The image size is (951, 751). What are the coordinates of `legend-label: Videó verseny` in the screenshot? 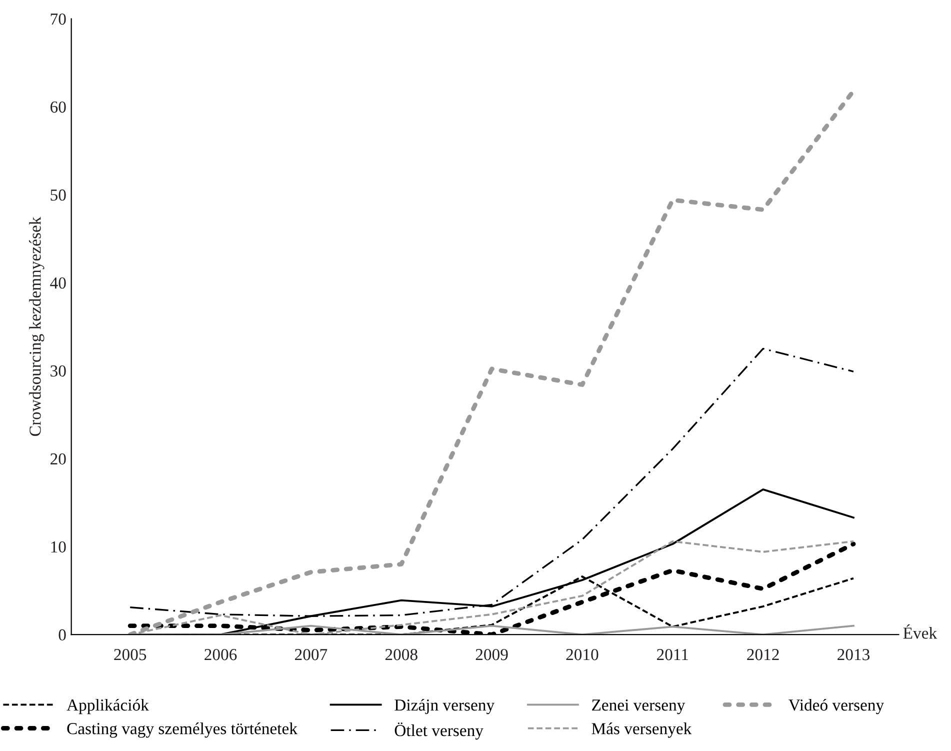 It's located at (836, 706).